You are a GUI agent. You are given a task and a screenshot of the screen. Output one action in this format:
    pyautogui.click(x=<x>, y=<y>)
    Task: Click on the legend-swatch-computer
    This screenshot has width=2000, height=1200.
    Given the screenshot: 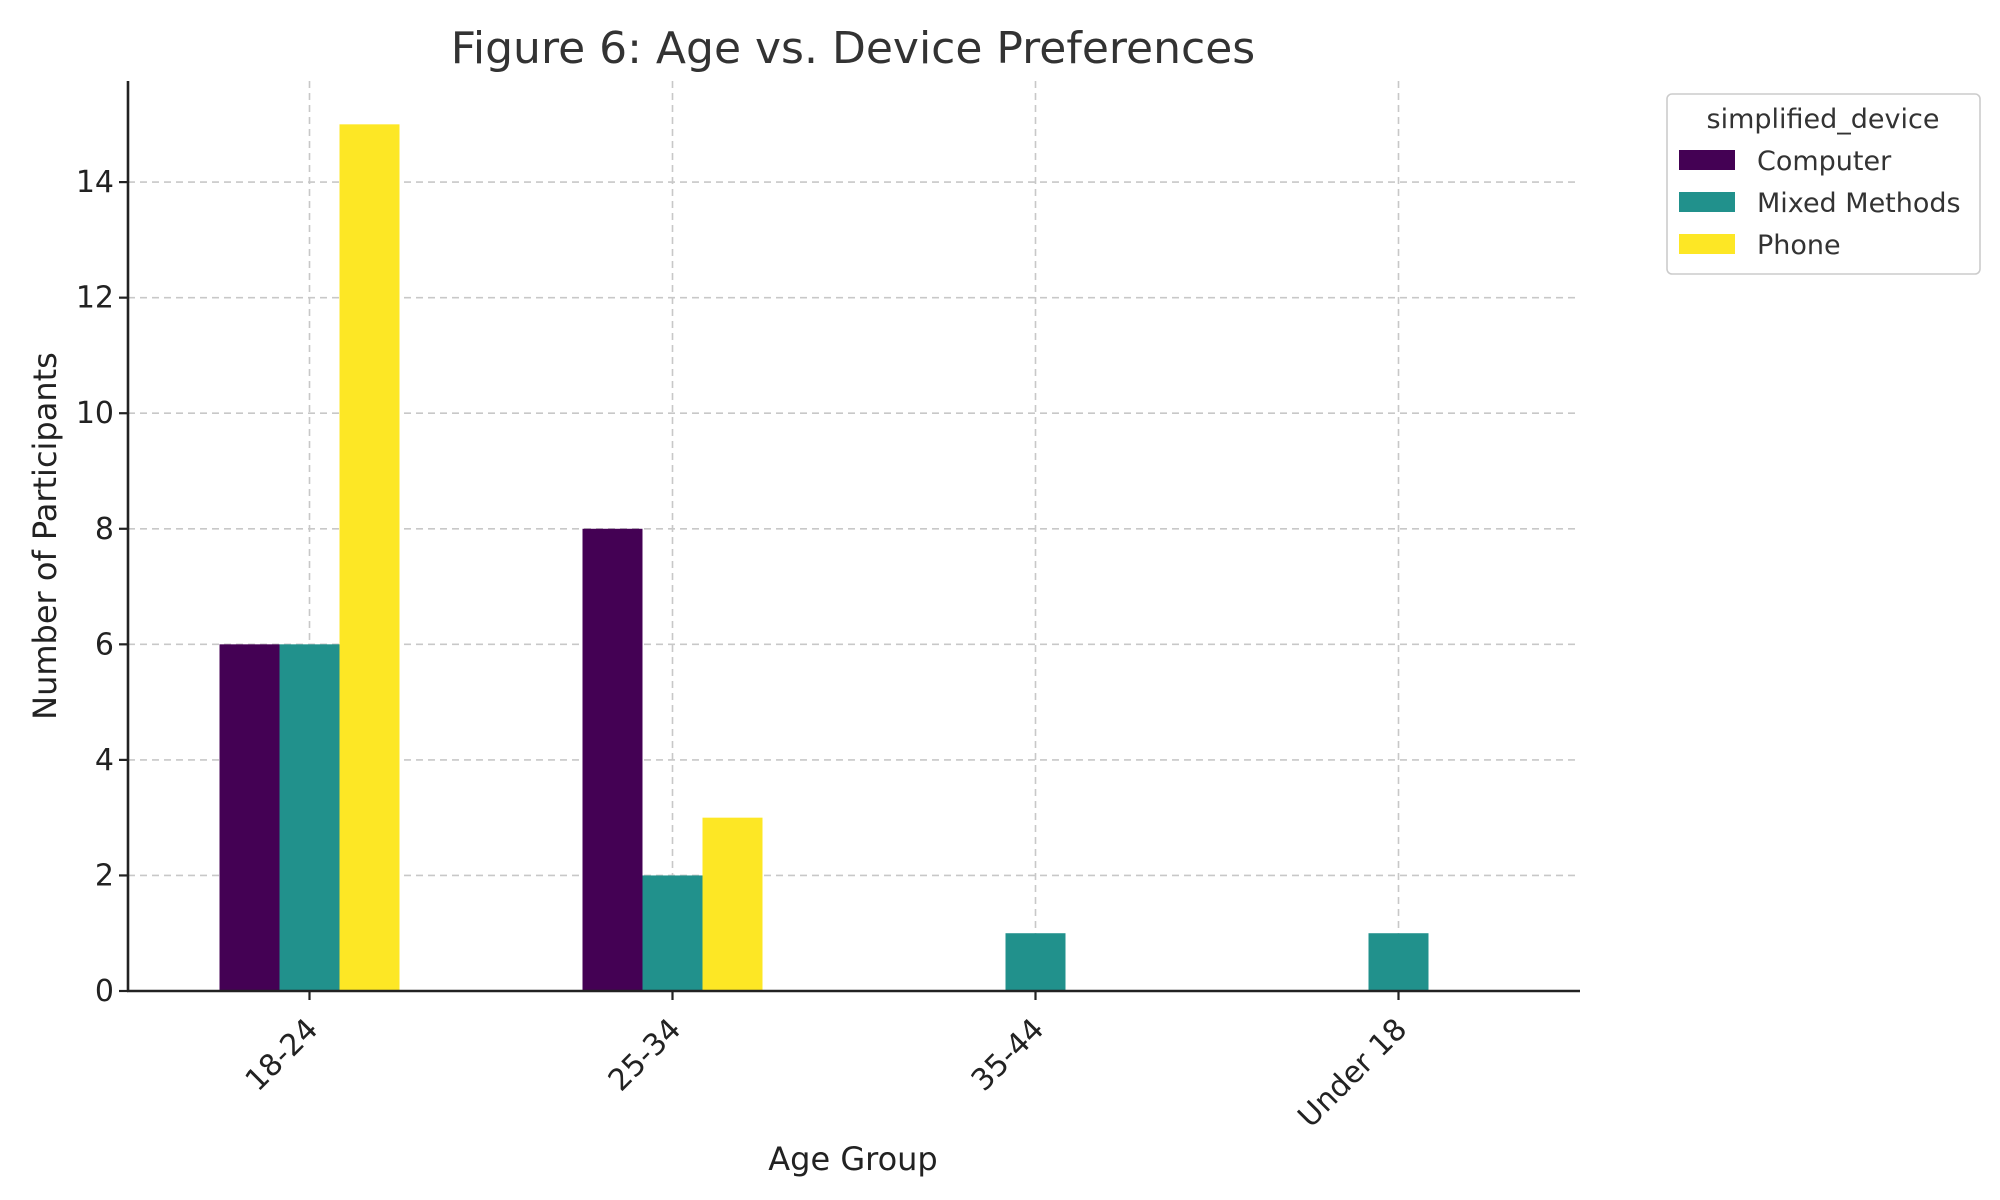 What is the action you would take?
    pyautogui.click(x=1707, y=160)
    